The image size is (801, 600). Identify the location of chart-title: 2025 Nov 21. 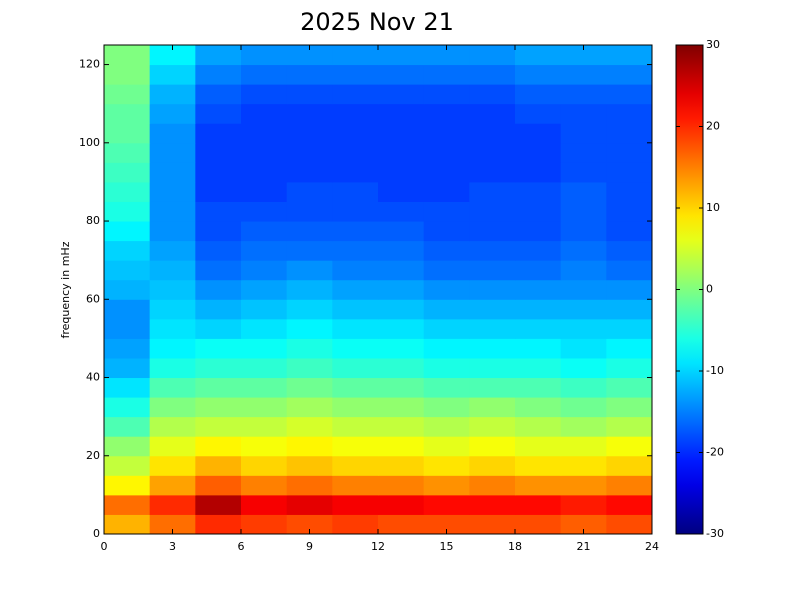
(377, 22).